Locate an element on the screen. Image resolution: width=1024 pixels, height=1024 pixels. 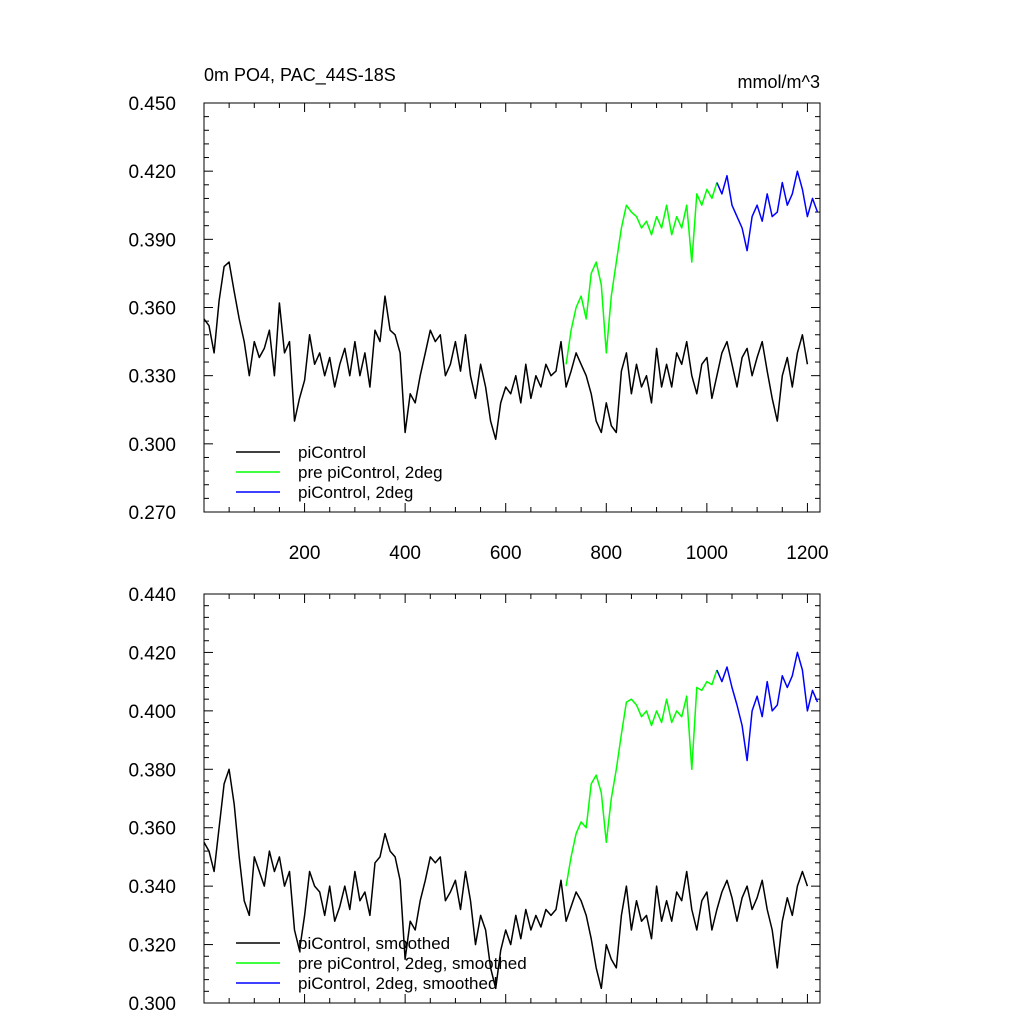
x-tick-label: 800 is located at coordinates (606, 553).